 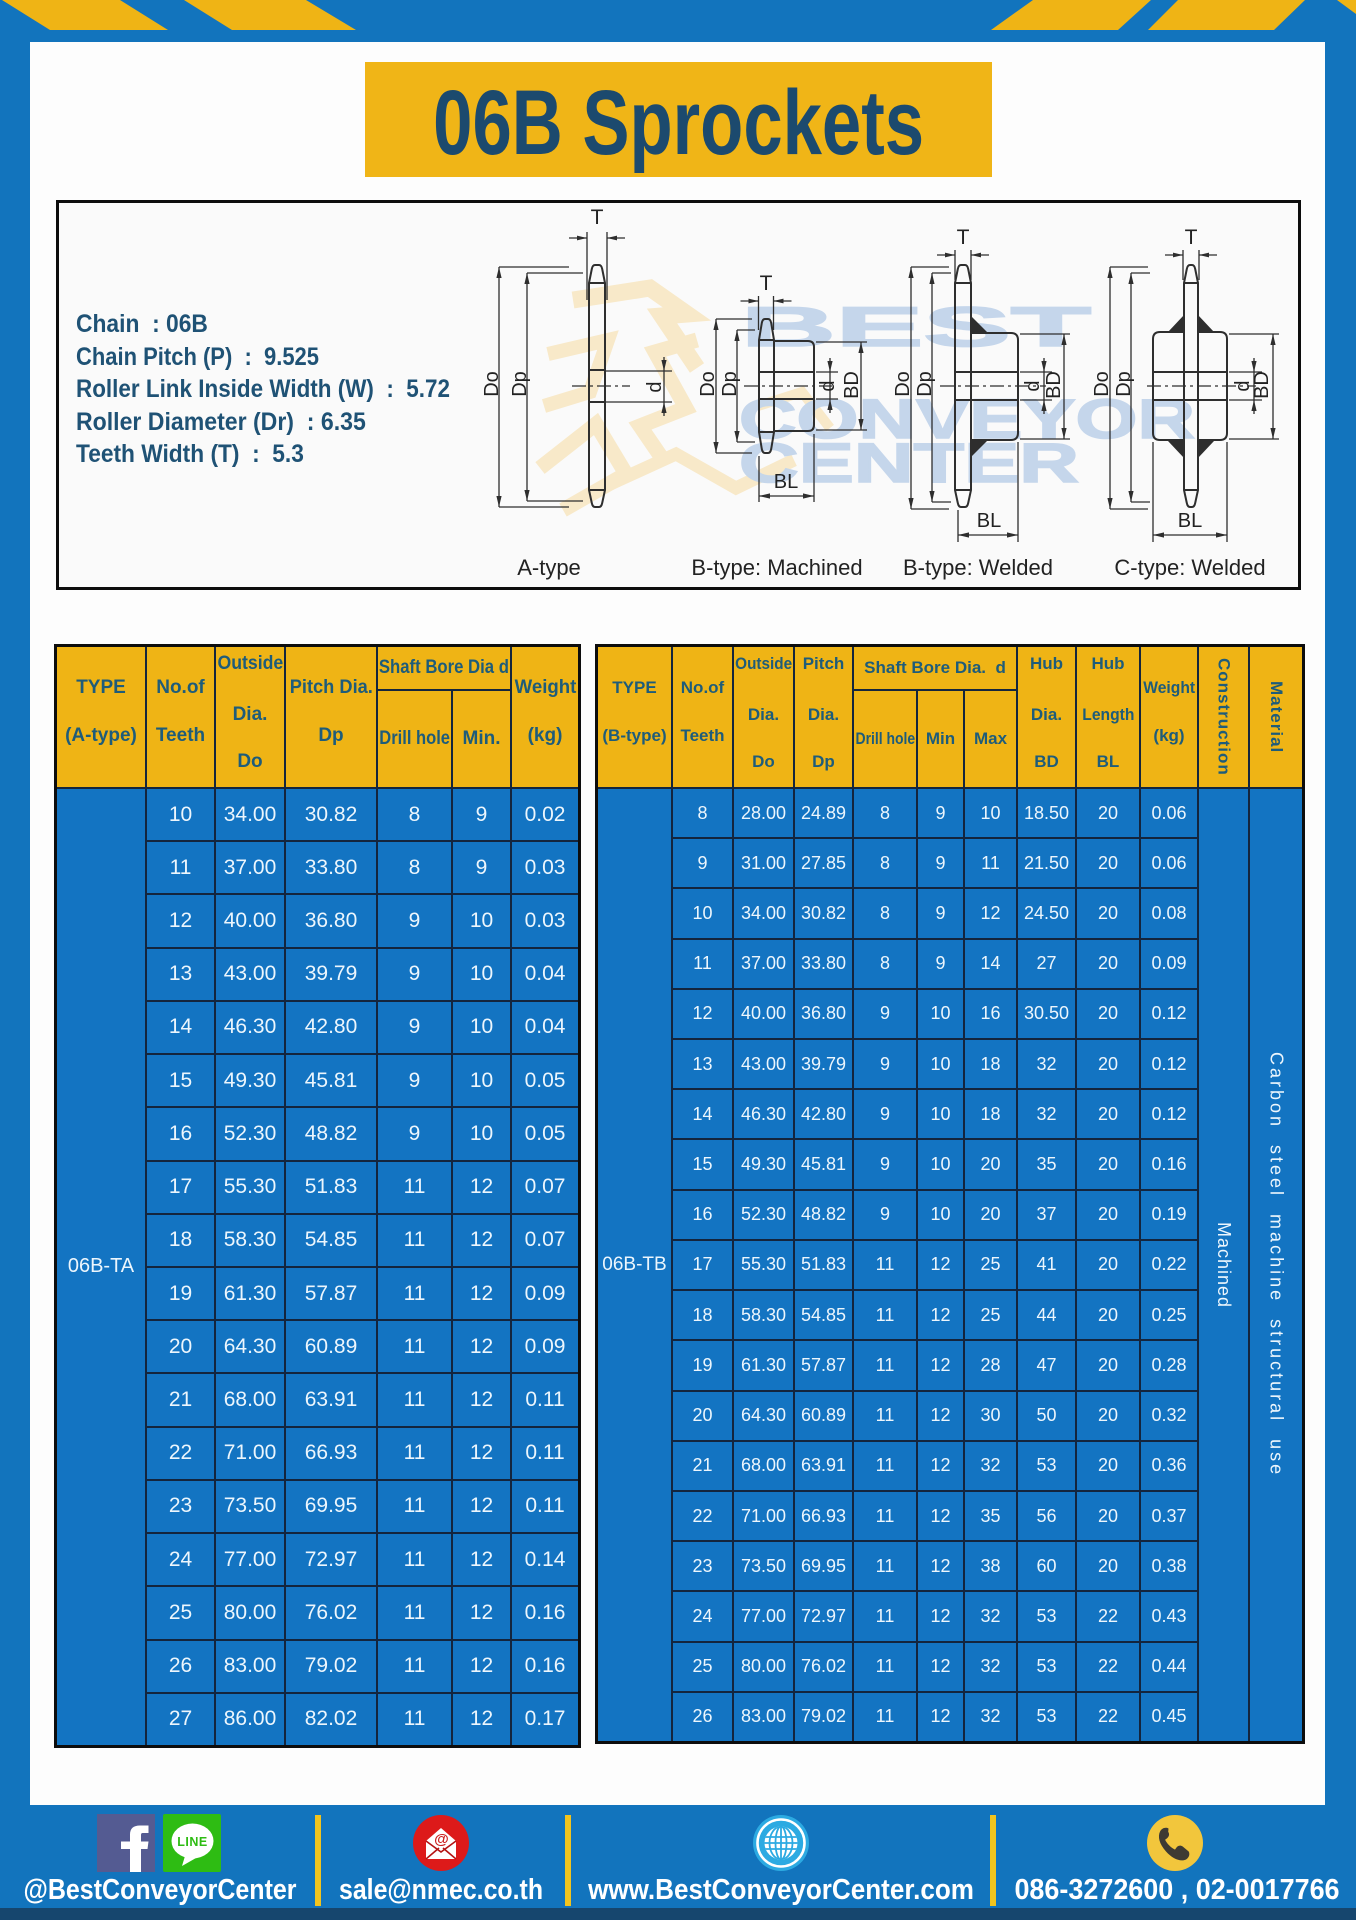 What do you see at coordinates (909, 462) in the screenshot?
I see `svg-text: CENTER` at bounding box center [909, 462].